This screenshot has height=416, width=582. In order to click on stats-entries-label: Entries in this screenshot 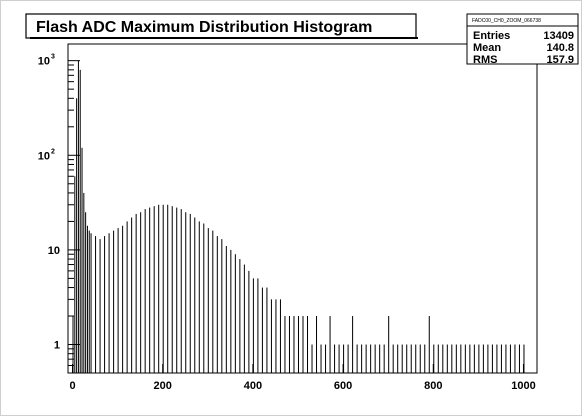, I will do `click(491, 36)`.